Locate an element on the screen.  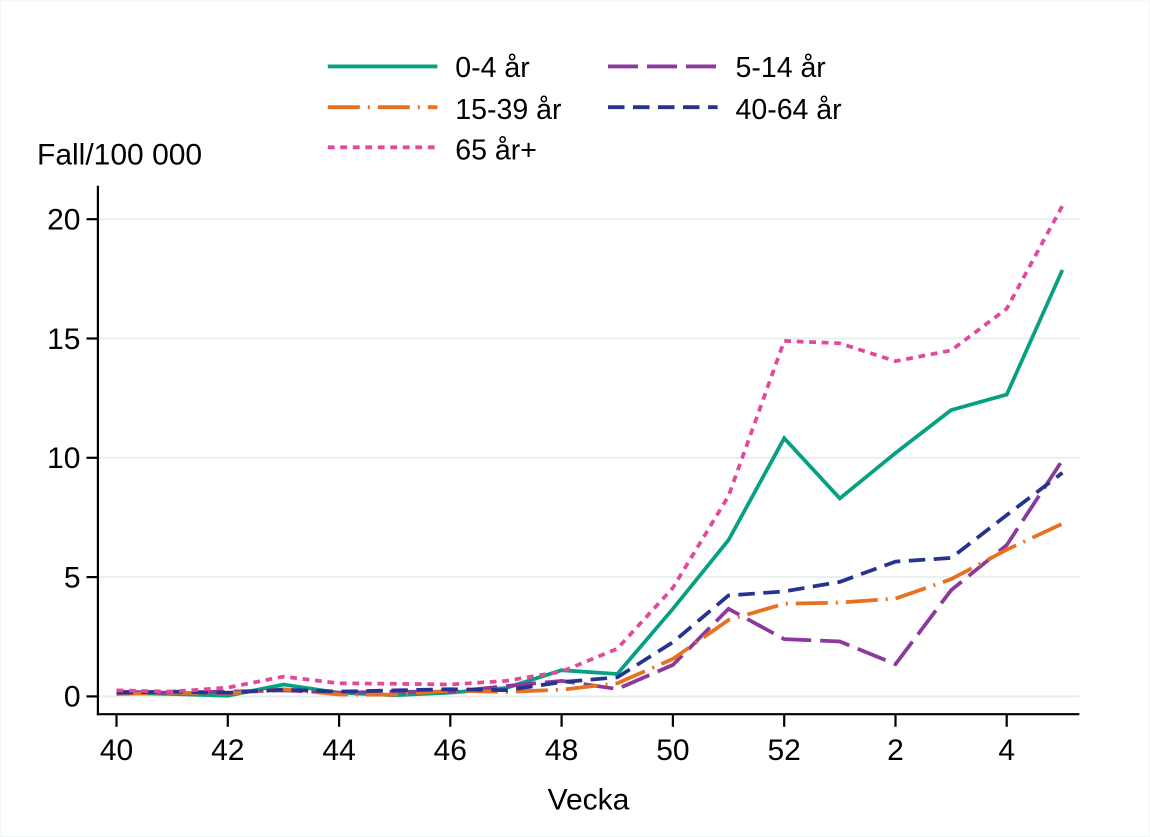
svg-text: 5 is located at coordinates (72, 577).